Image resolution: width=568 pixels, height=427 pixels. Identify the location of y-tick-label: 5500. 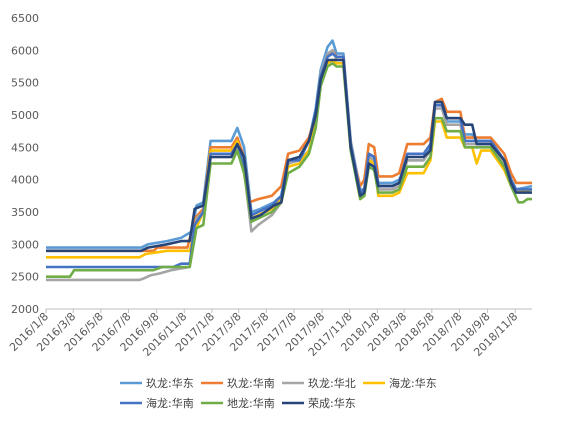
(25, 83).